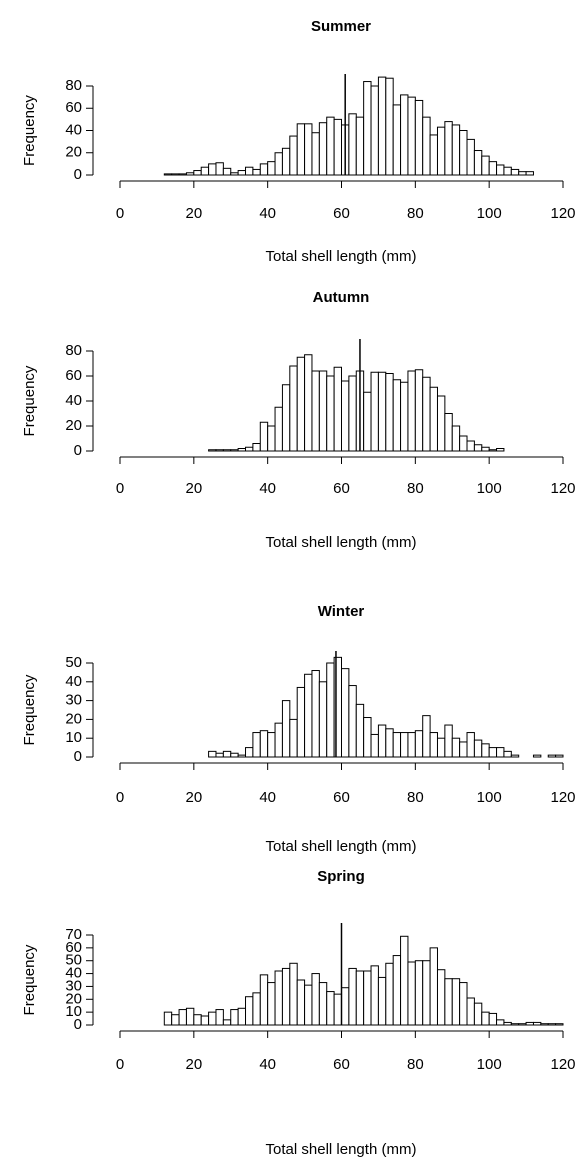 This screenshot has width=587, height=1163. I want to click on chart-title: Winter, so click(341, 611).